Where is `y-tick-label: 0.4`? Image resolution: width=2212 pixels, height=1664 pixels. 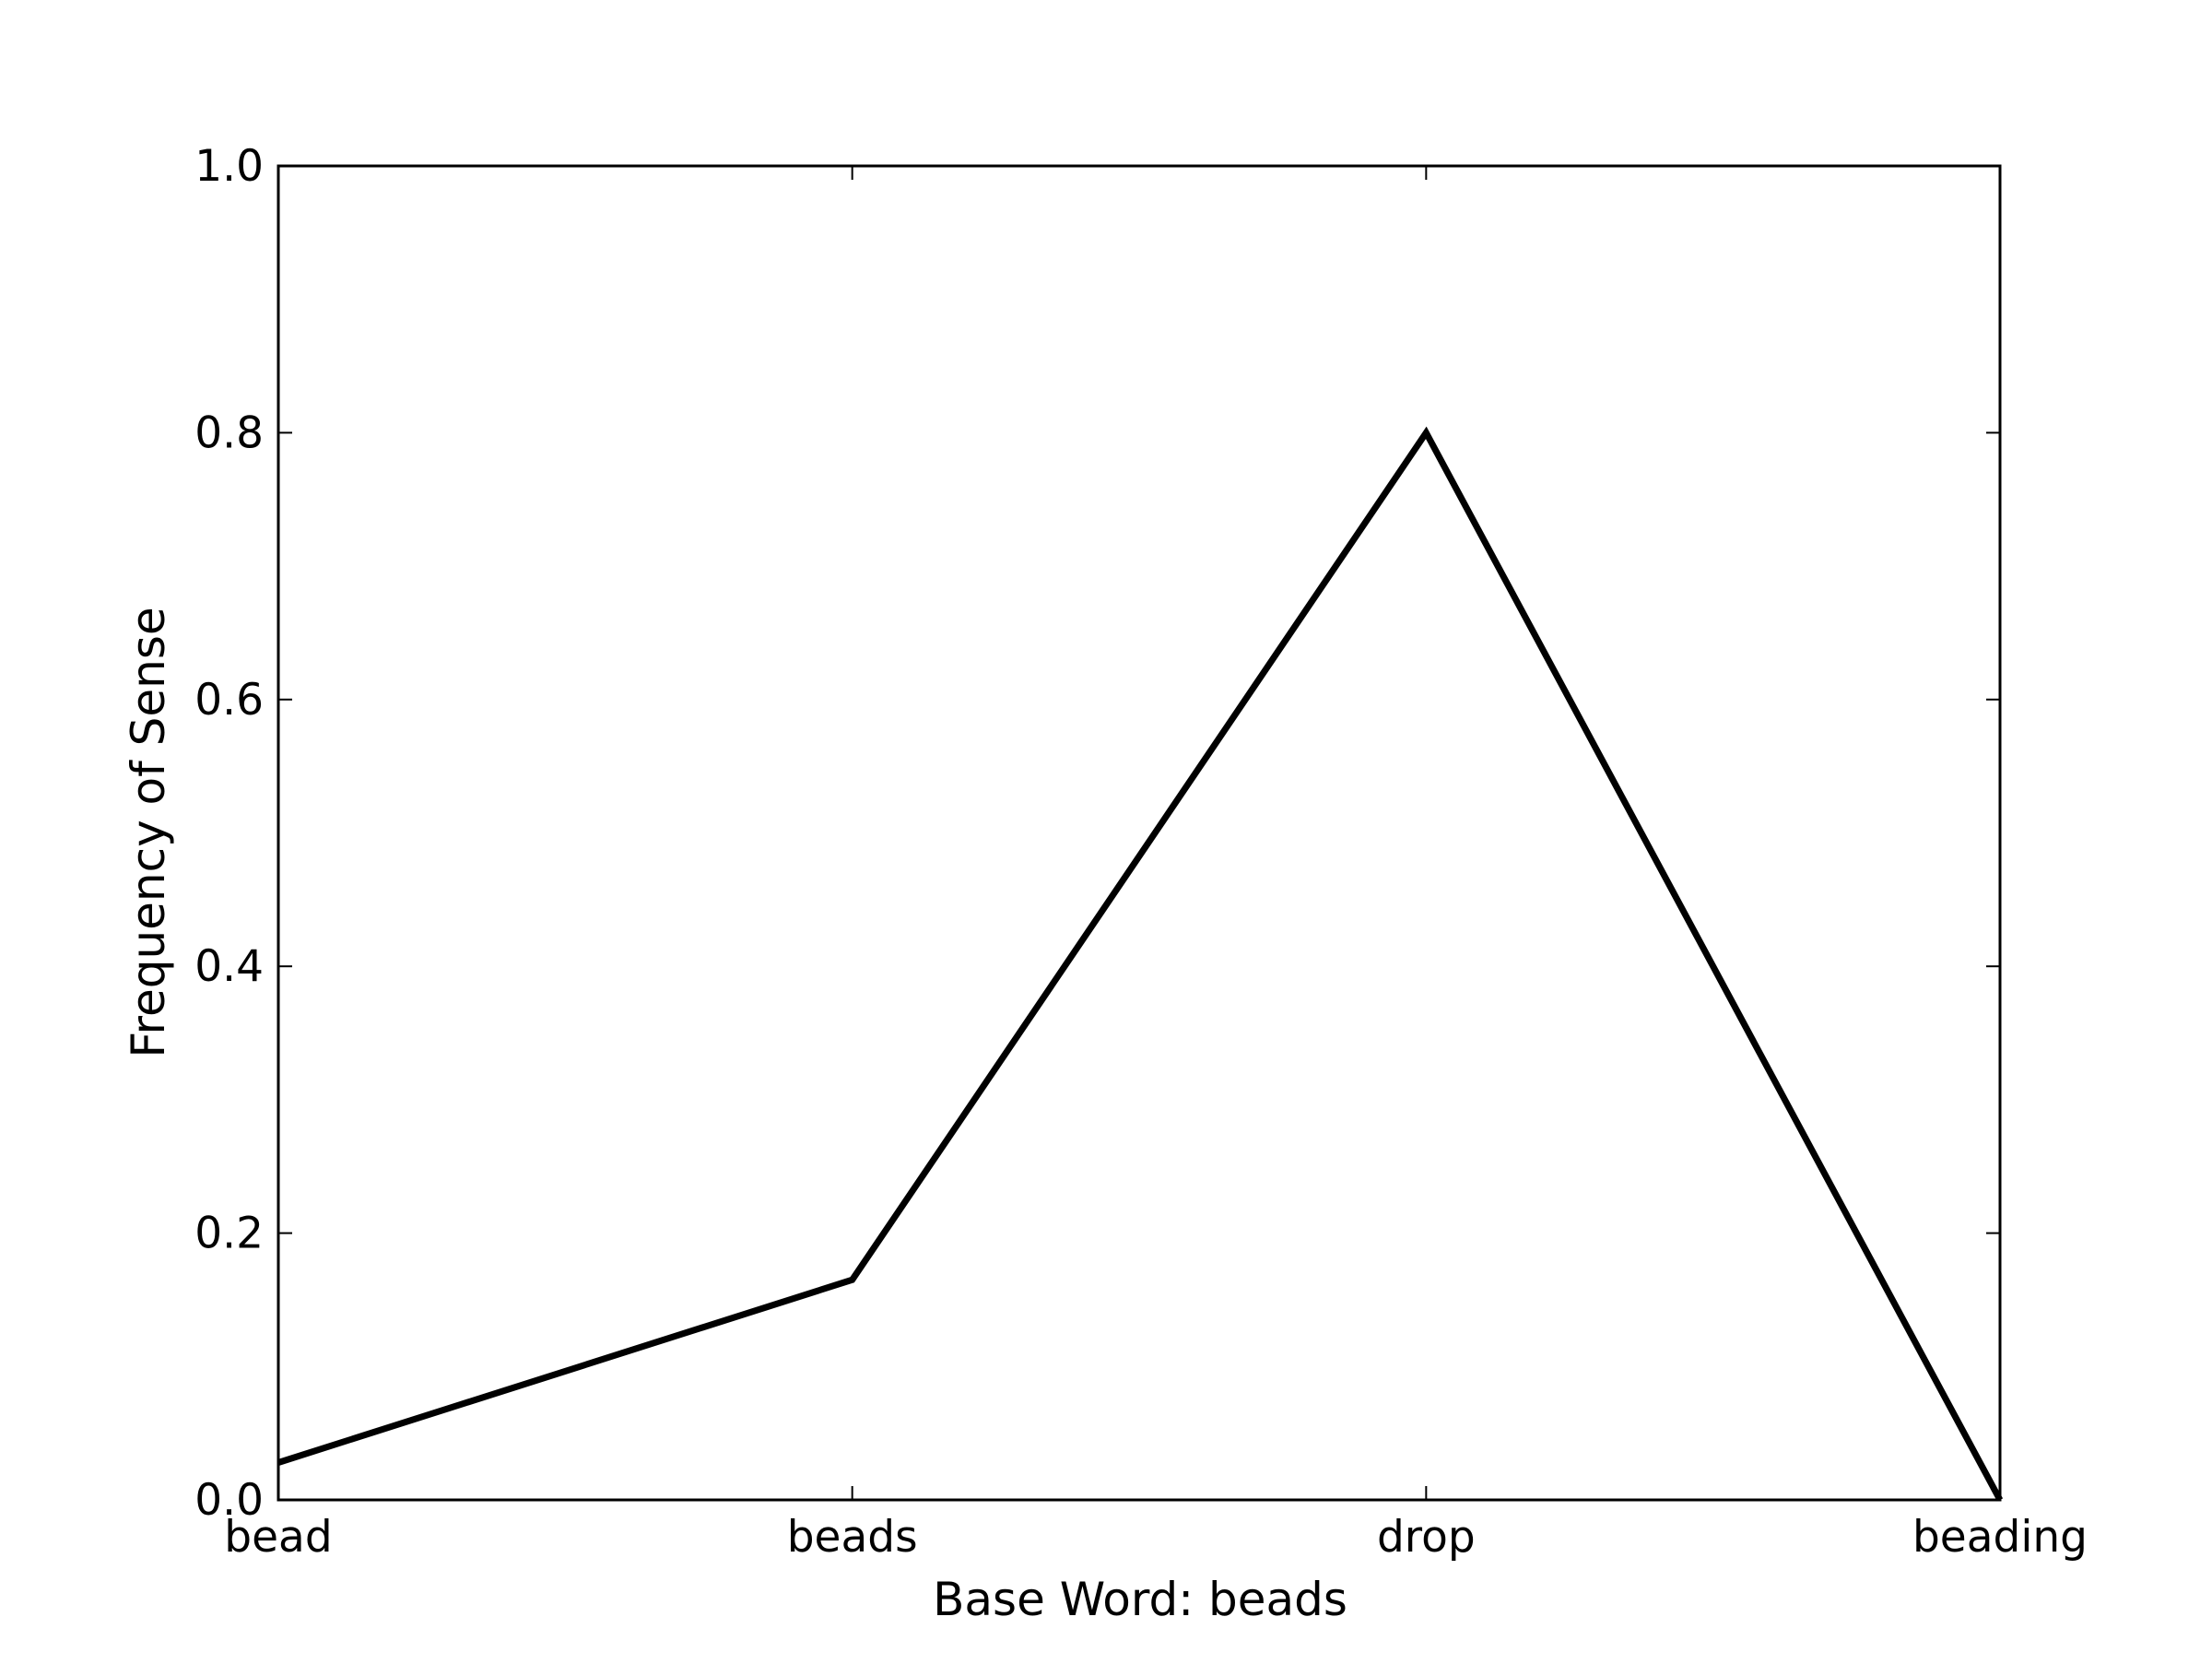
y-tick-label: 0.4 is located at coordinates (229, 966).